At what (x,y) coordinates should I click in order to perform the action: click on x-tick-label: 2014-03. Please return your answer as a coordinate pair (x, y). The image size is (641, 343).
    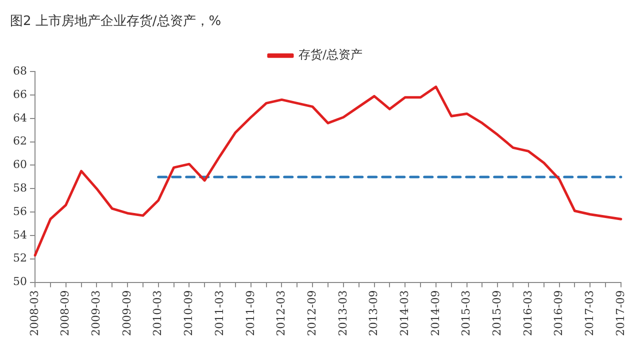
    Looking at the image, I should click on (404, 313).